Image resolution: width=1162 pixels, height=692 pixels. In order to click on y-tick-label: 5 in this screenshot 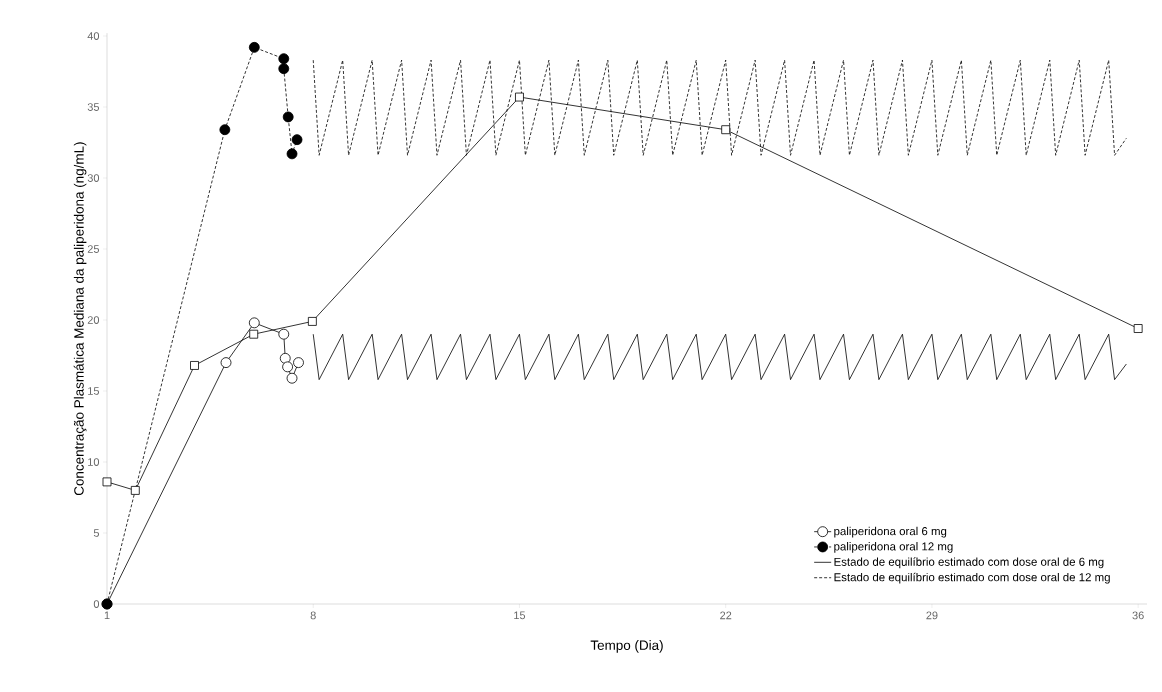, I will do `click(96, 533)`.